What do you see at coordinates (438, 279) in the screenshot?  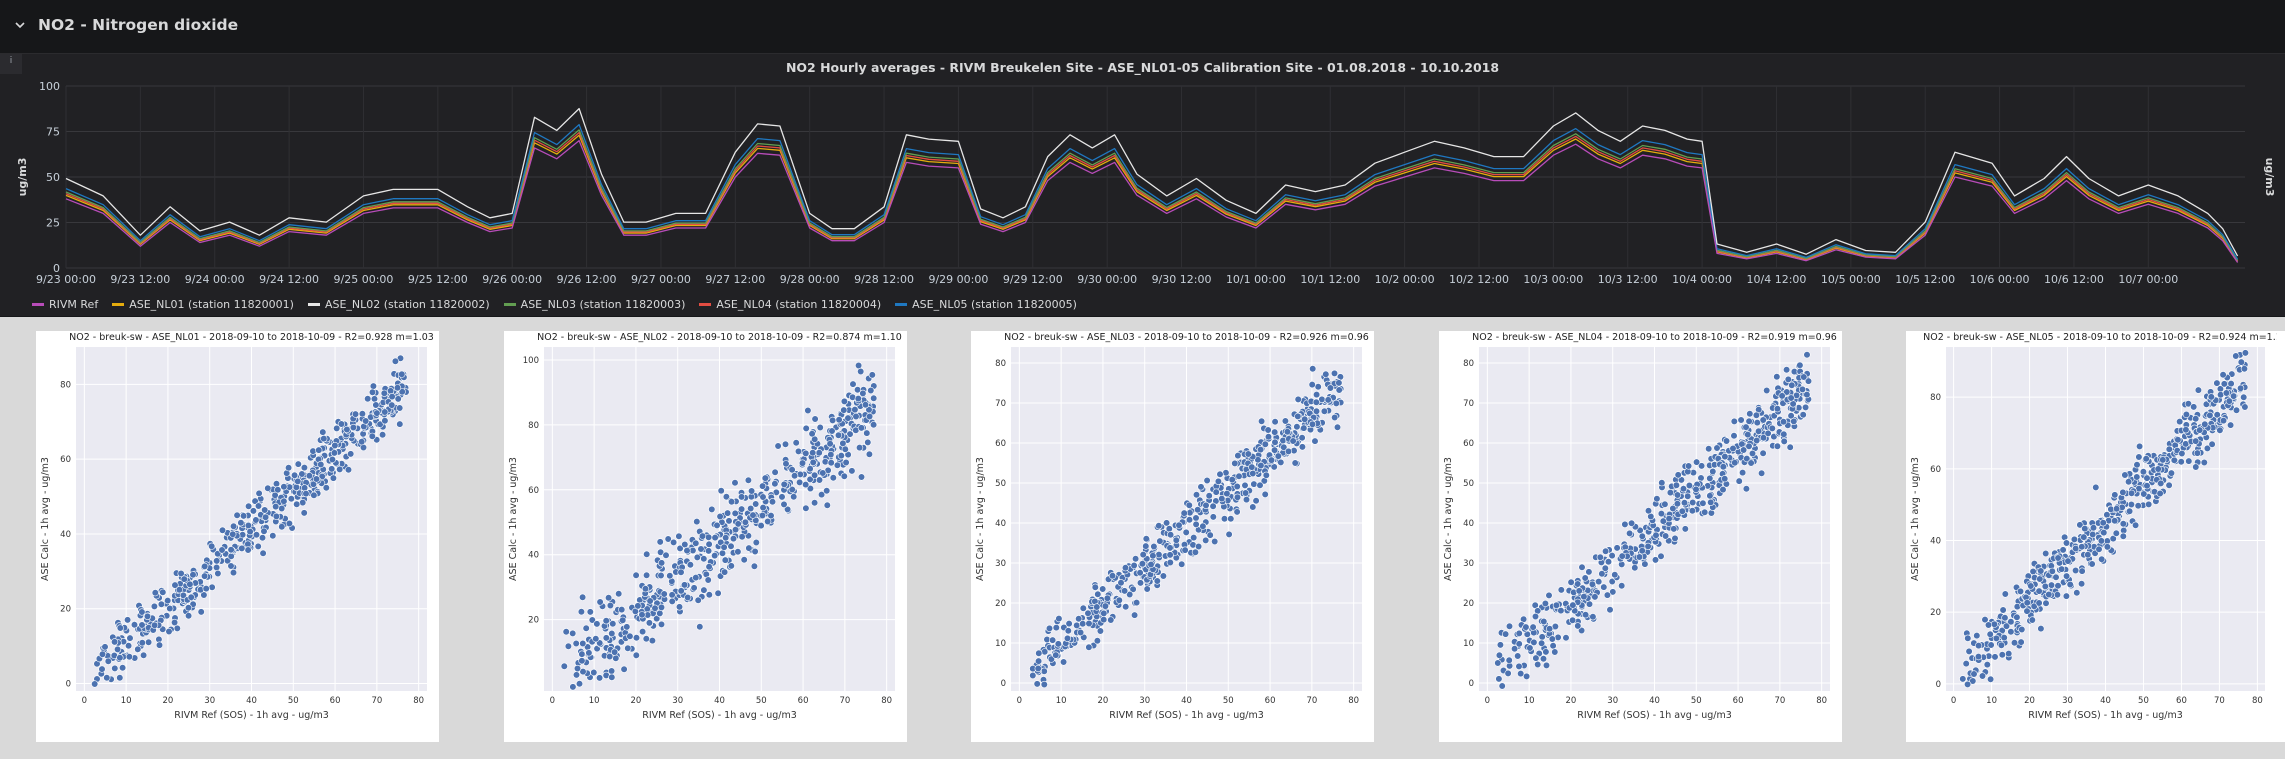 I see `x-tick-label: 9/25 12:00` at bounding box center [438, 279].